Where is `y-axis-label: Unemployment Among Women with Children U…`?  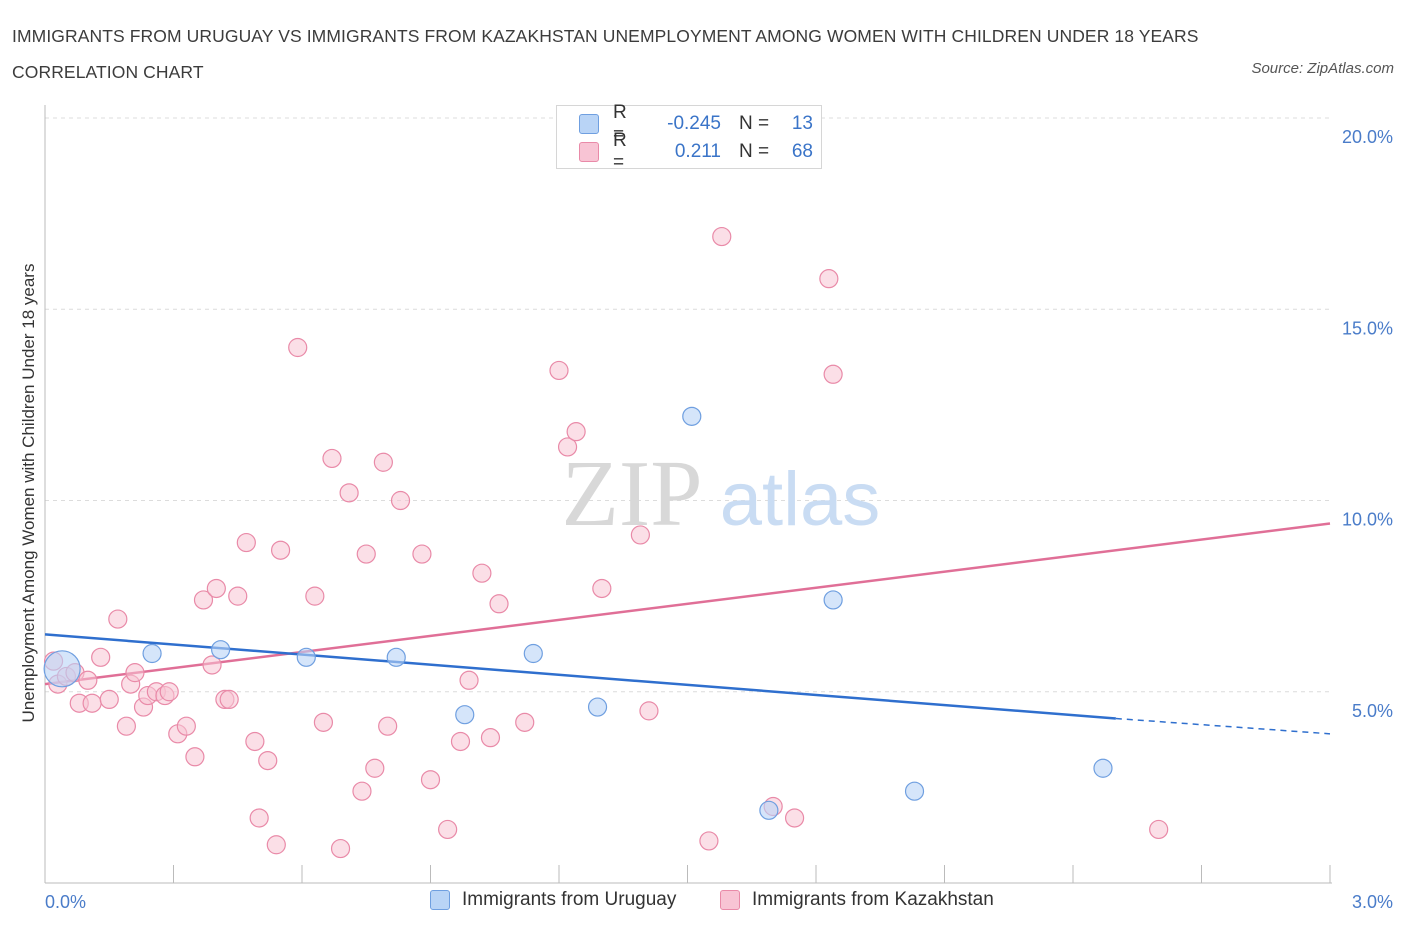 y-axis-label: Unemployment Among Women with Children U… is located at coordinates (28, 493).